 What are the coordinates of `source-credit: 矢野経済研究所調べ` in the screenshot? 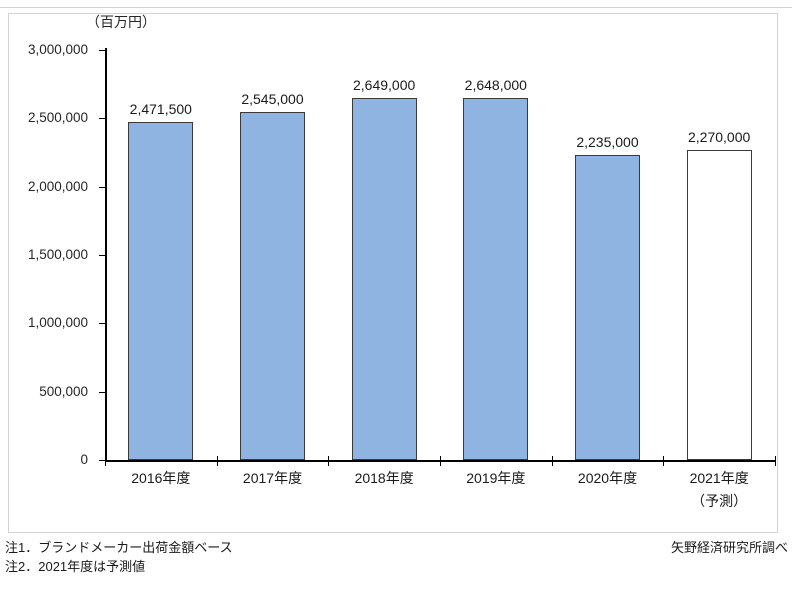 It's located at (729, 547).